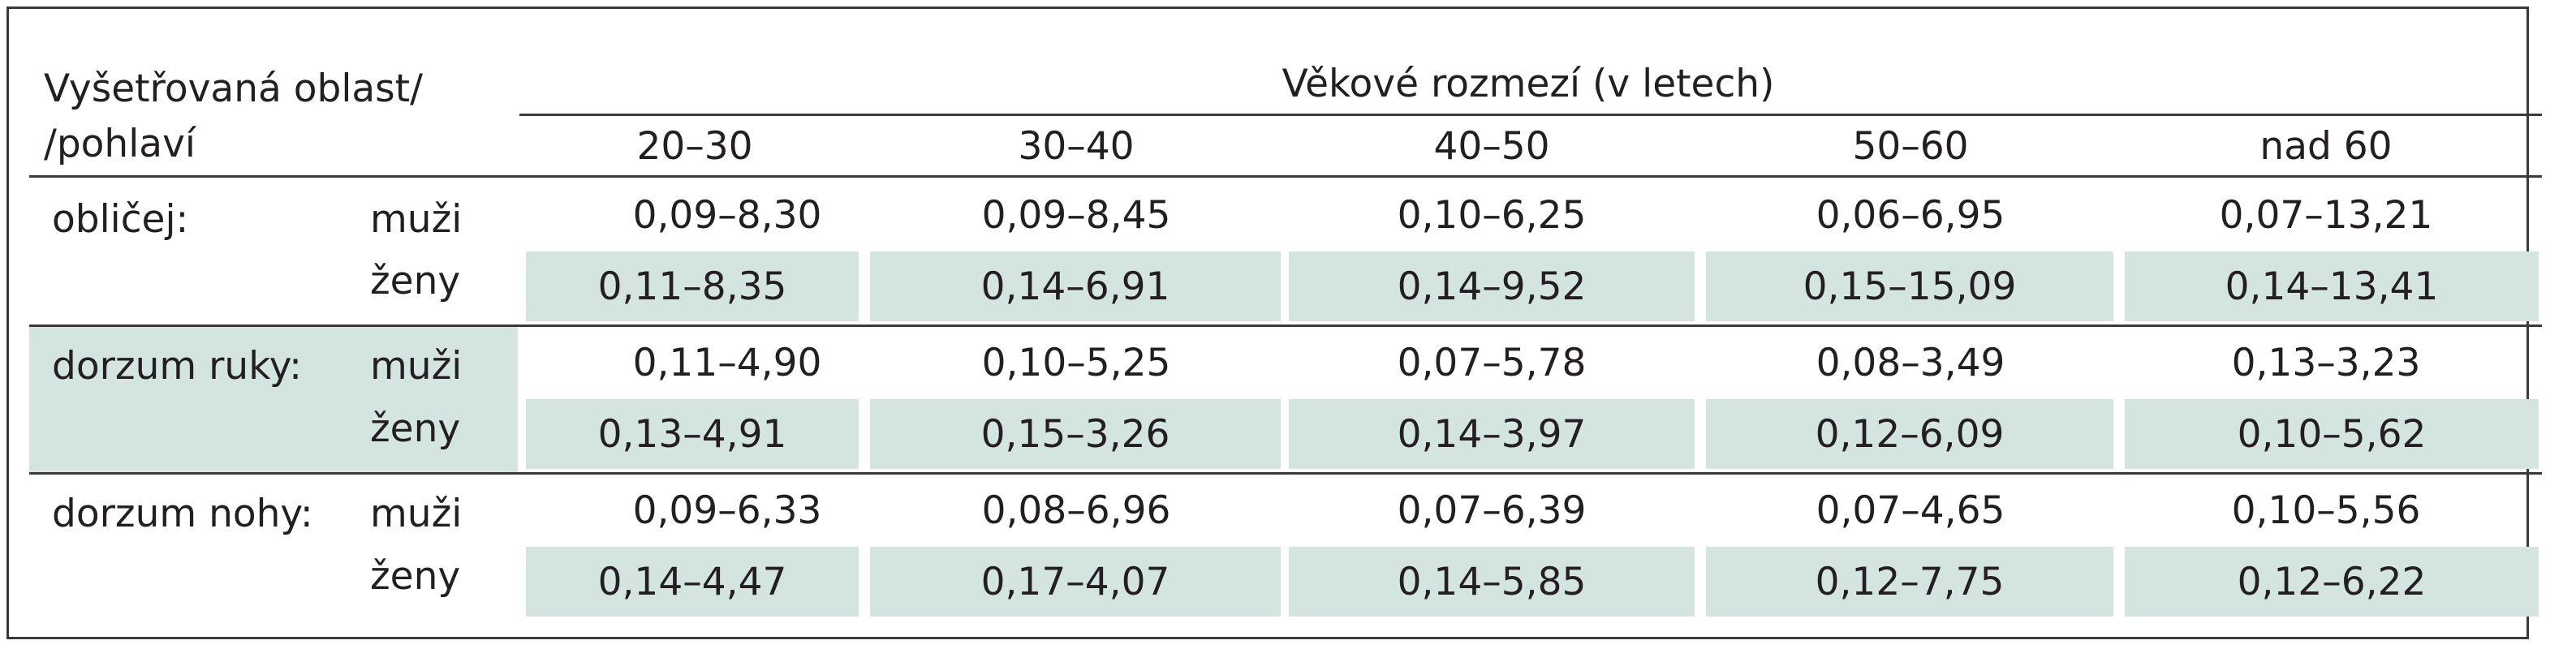  Describe the element at coordinates (693, 582) in the screenshot. I see `table-cell: 0,14–4,47` at that location.